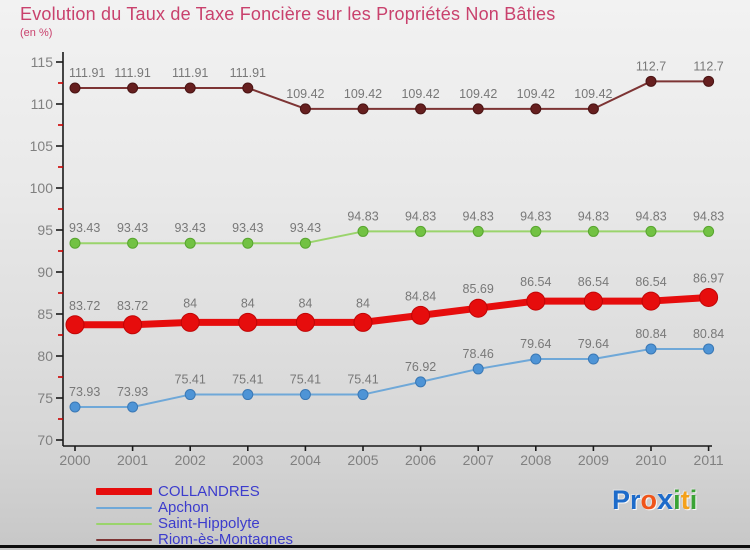 Image resolution: width=750 pixels, height=550 pixels. Describe the element at coordinates (708, 278) in the screenshot. I see `svg-text: 86.97` at that location.